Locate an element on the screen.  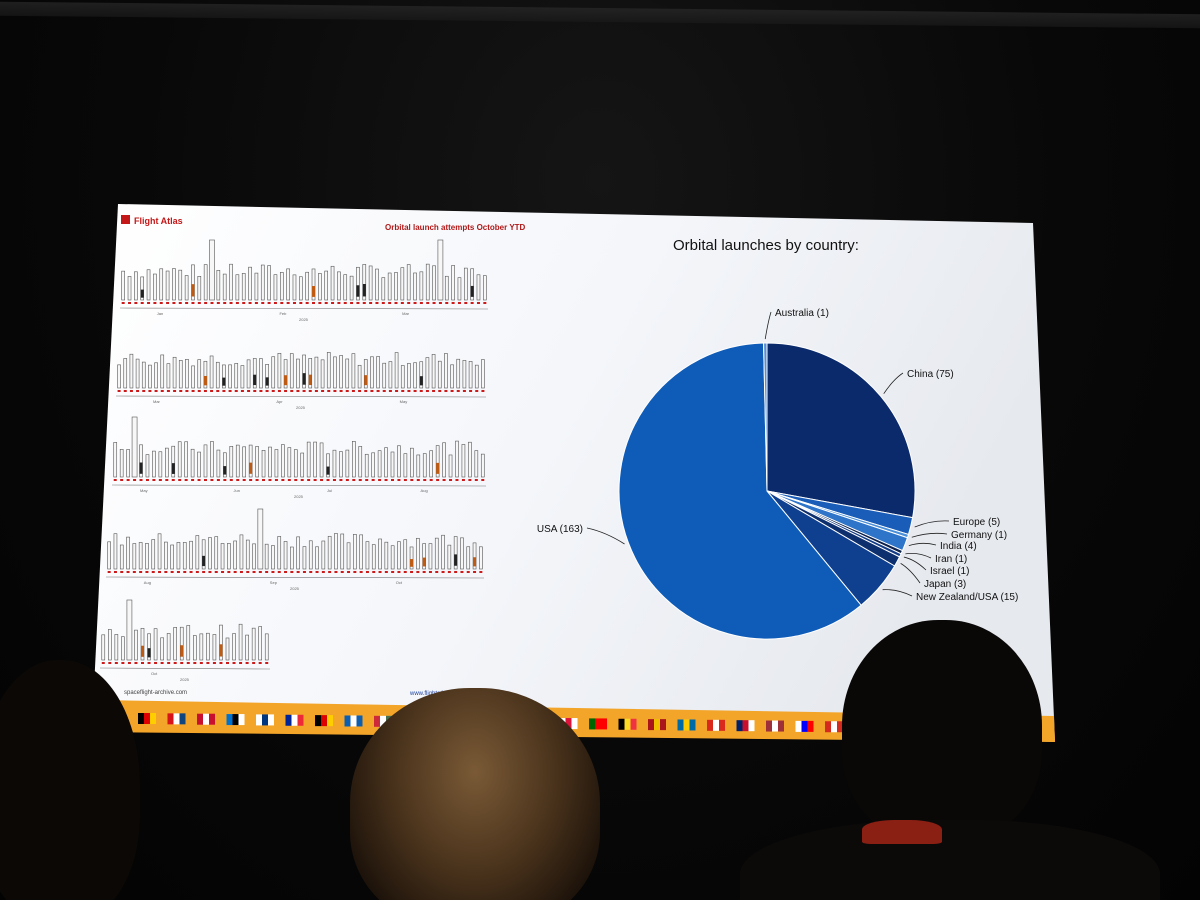
timeline-year-label: 2025 is located at coordinates (301, 407).